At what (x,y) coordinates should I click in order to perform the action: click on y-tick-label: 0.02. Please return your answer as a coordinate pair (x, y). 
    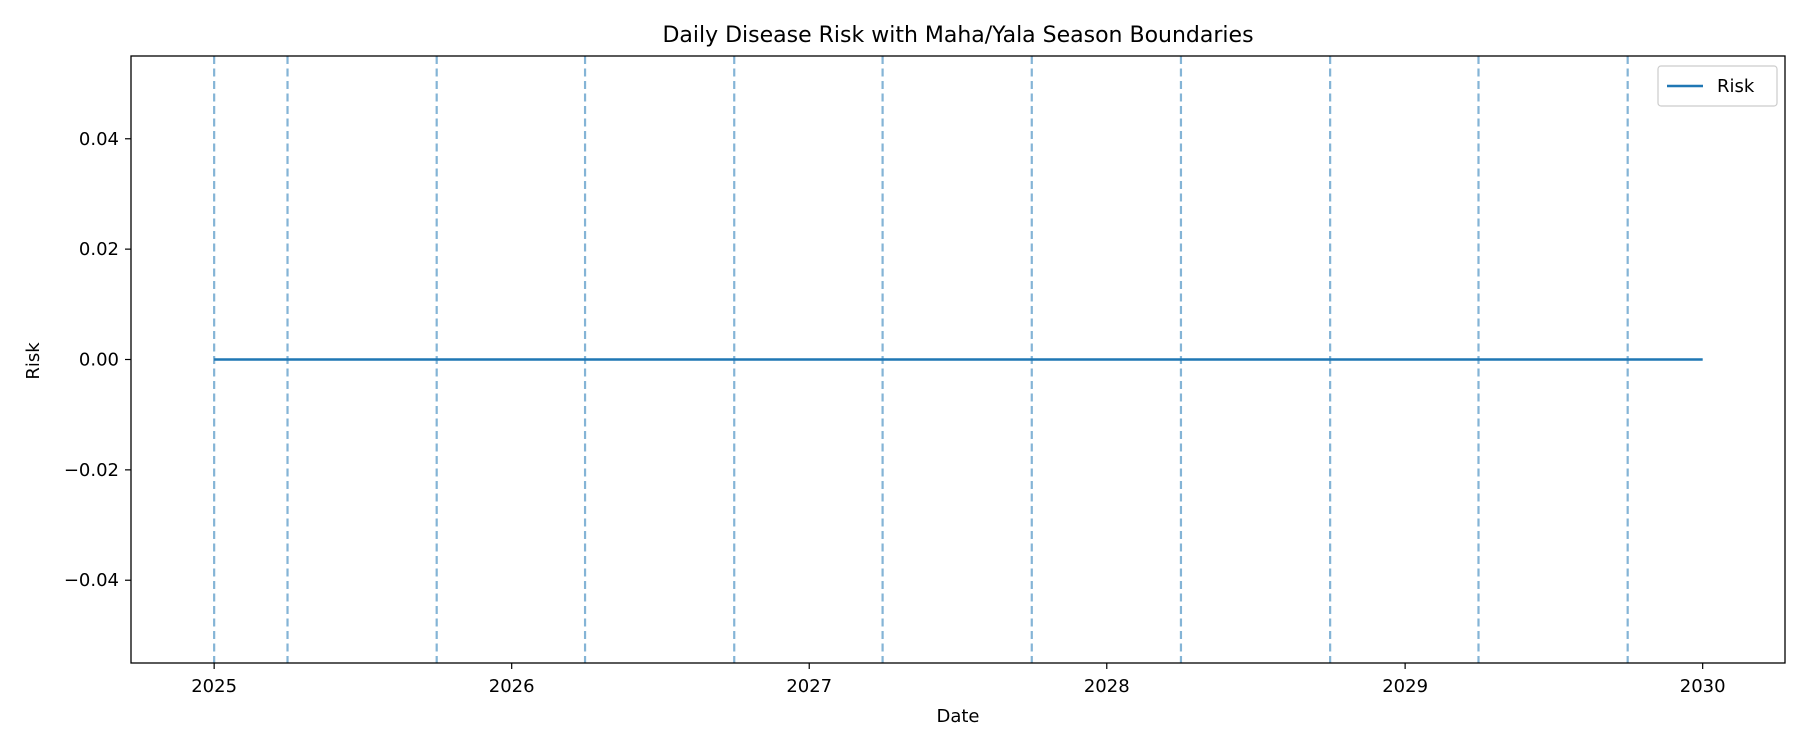
    Looking at the image, I should click on (99, 249).